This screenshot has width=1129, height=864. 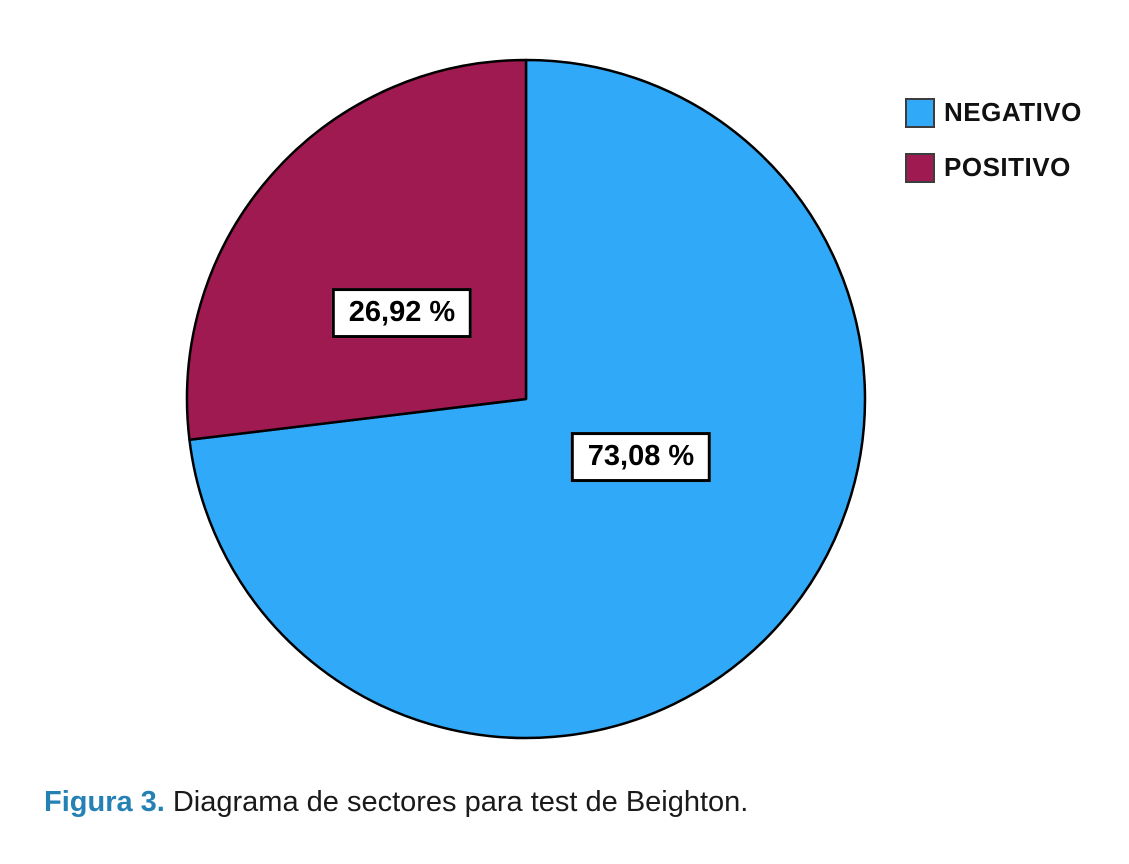 I want to click on slice-label-positivo: 26,92 %, so click(x=402, y=313).